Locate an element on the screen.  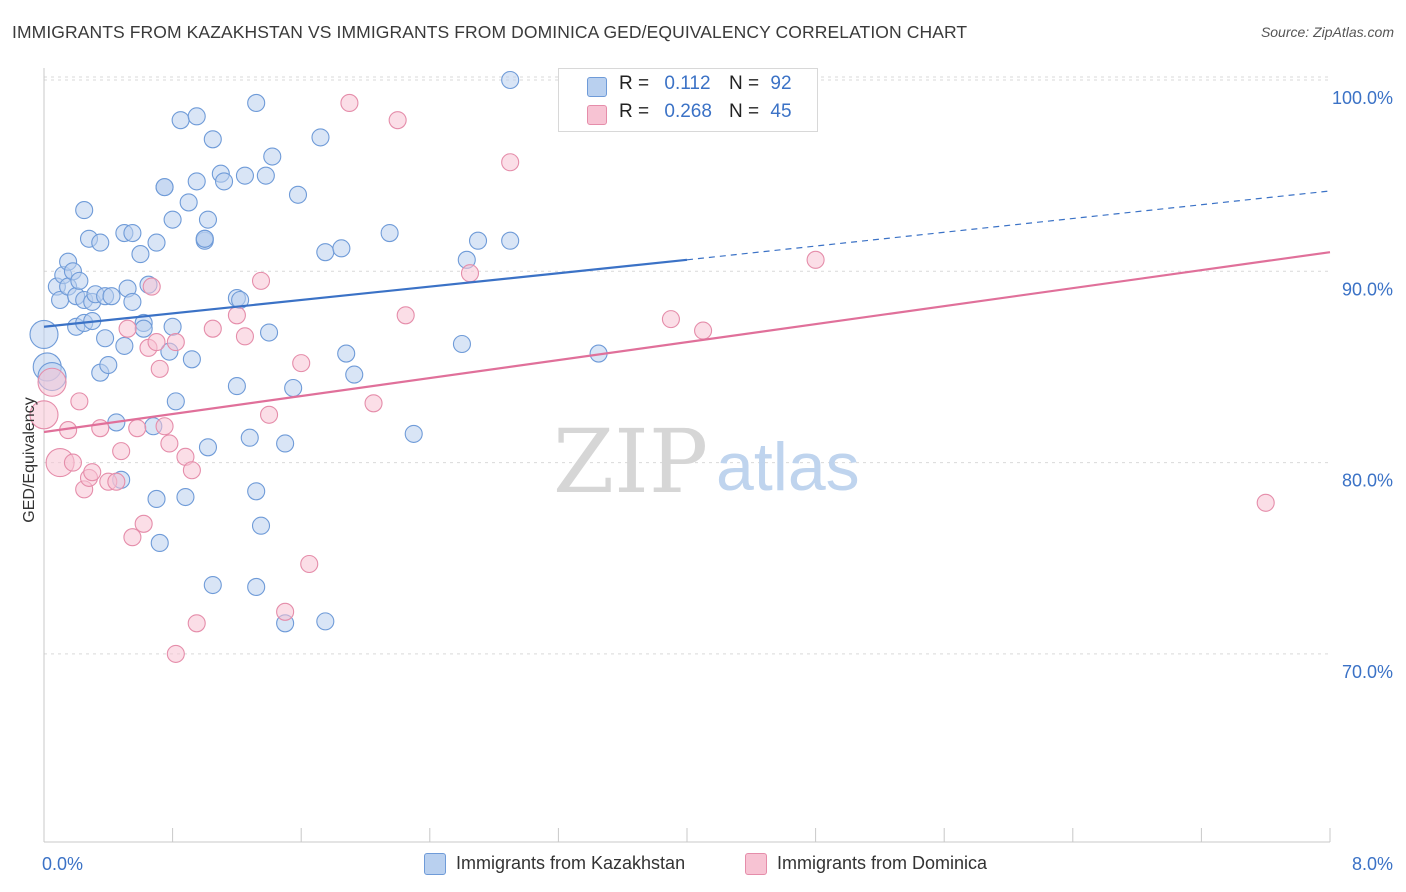
x-tick-label-max: 8.0% is located at coordinates (1372, 864).